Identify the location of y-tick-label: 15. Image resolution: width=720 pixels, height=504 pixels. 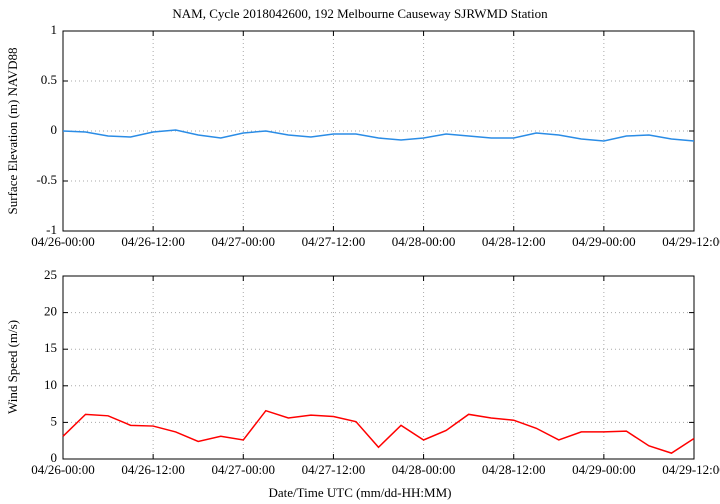
(50, 347).